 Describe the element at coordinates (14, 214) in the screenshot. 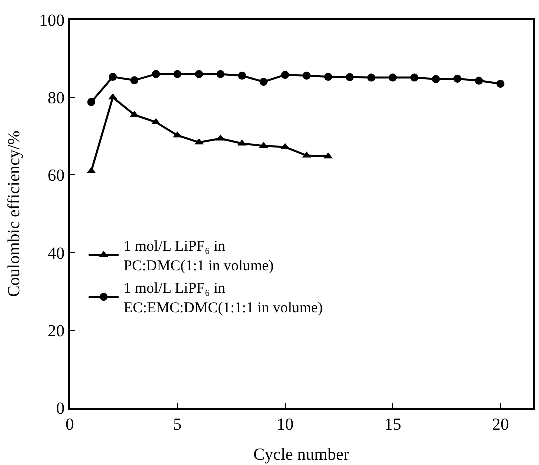

I see `y-axis-title: Coulombic efficiency/%` at that location.